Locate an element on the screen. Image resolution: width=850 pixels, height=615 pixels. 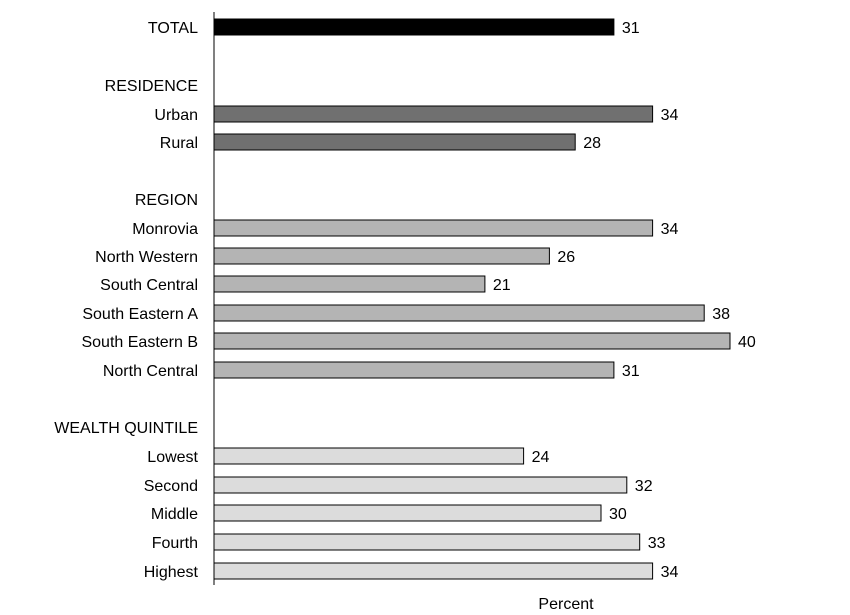
category-label-south-eastern-a: South Eastern A is located at coordinates (140, 314).